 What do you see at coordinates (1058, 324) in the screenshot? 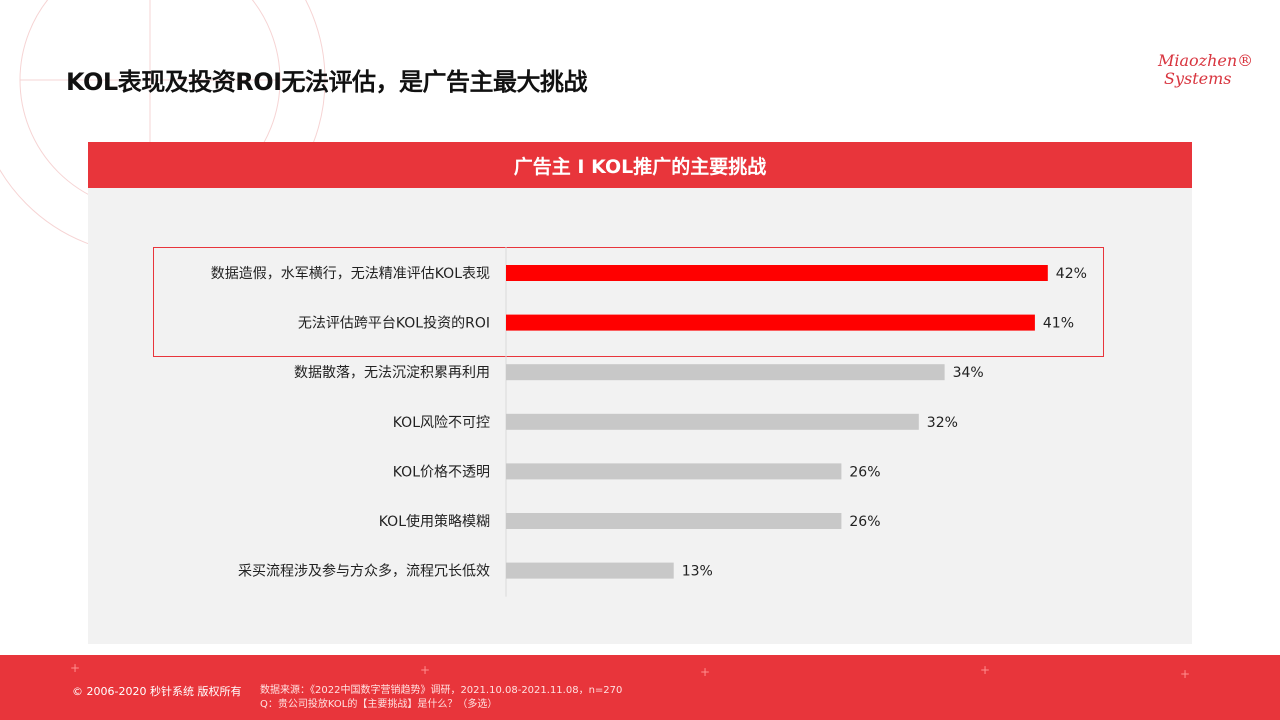
I see `value-label: 41%` at bounding box center [1058, 324].